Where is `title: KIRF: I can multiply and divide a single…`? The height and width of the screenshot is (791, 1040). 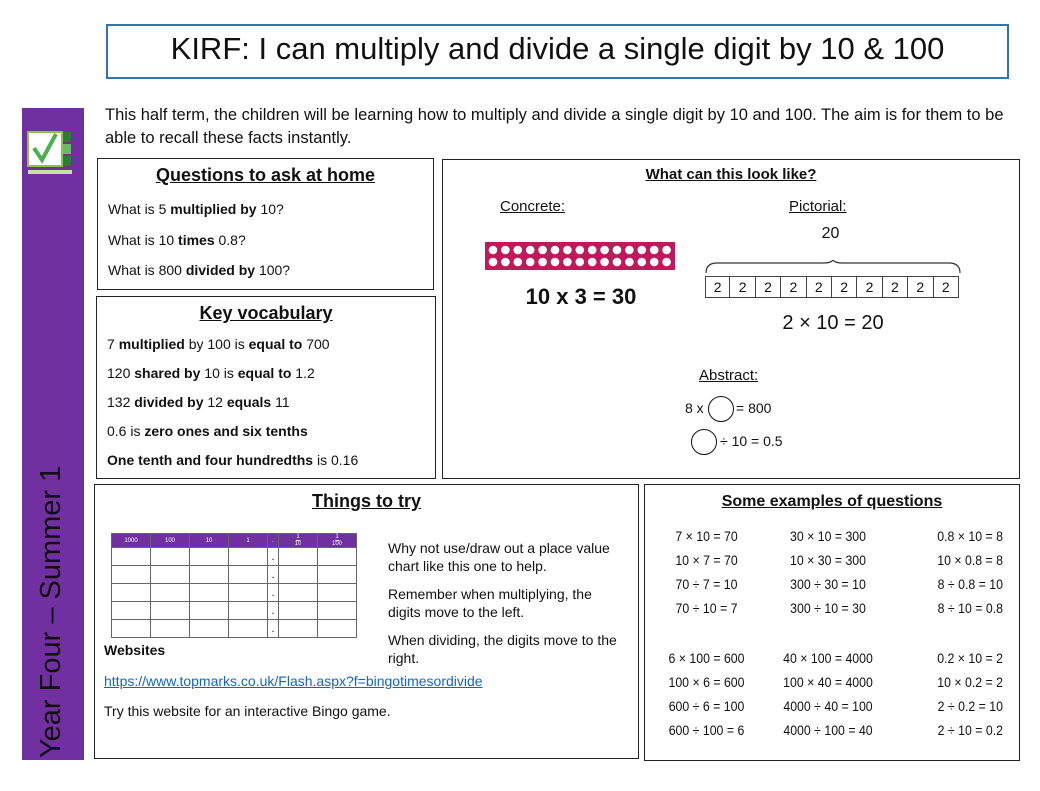
title: KIRF: I can multiply and divide a single… is located at coordinates (557, 48).